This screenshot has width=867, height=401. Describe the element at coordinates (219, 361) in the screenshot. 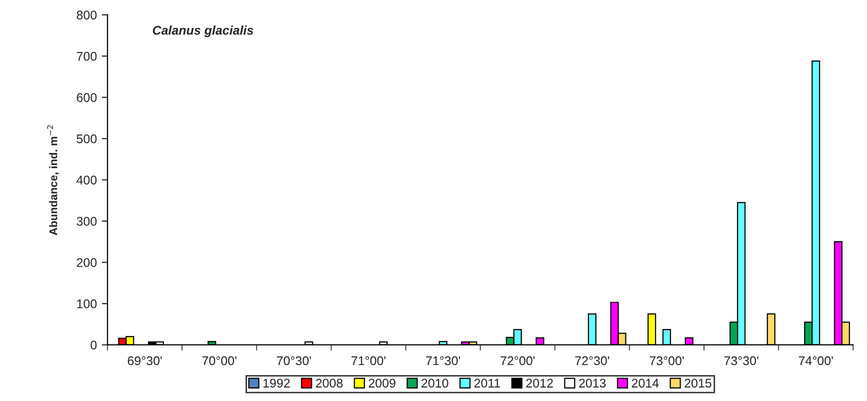

I see `x-tick-label: 70°00'` at that location.